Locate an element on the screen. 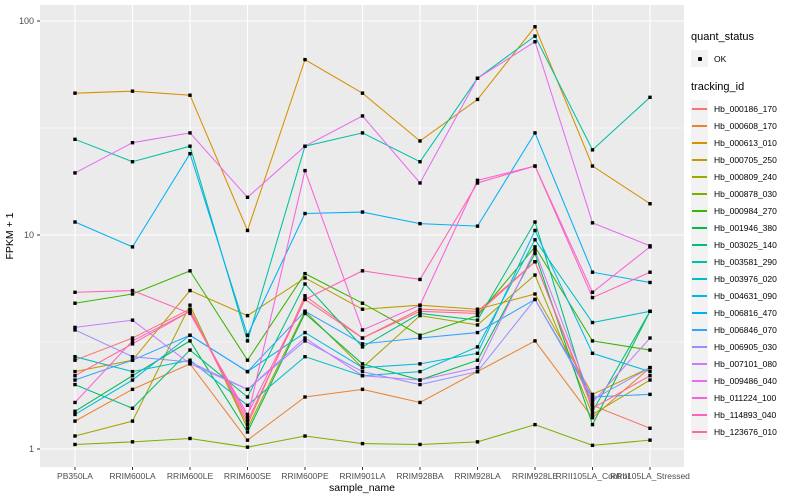 The height and width of the screenshot is (500, 800). legend-label: Hb_011224_100 is located at coordinates (745, 397).